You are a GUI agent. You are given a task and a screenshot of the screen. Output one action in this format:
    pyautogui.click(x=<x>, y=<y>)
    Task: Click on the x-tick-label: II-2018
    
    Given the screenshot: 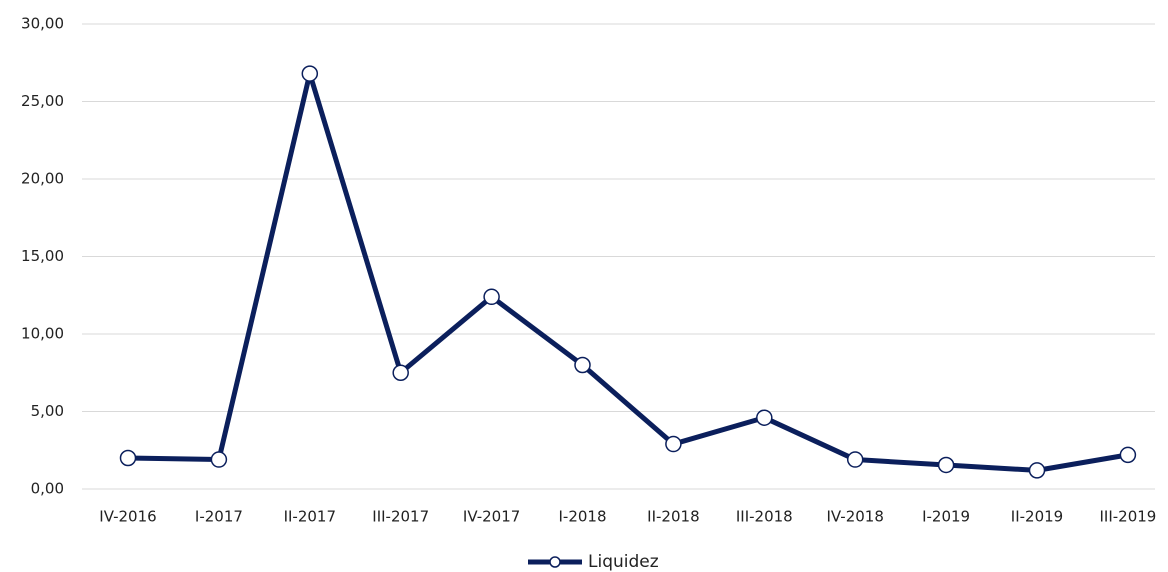 What is the action you would take?
    pyautogui.click(x=673, y=517)
    